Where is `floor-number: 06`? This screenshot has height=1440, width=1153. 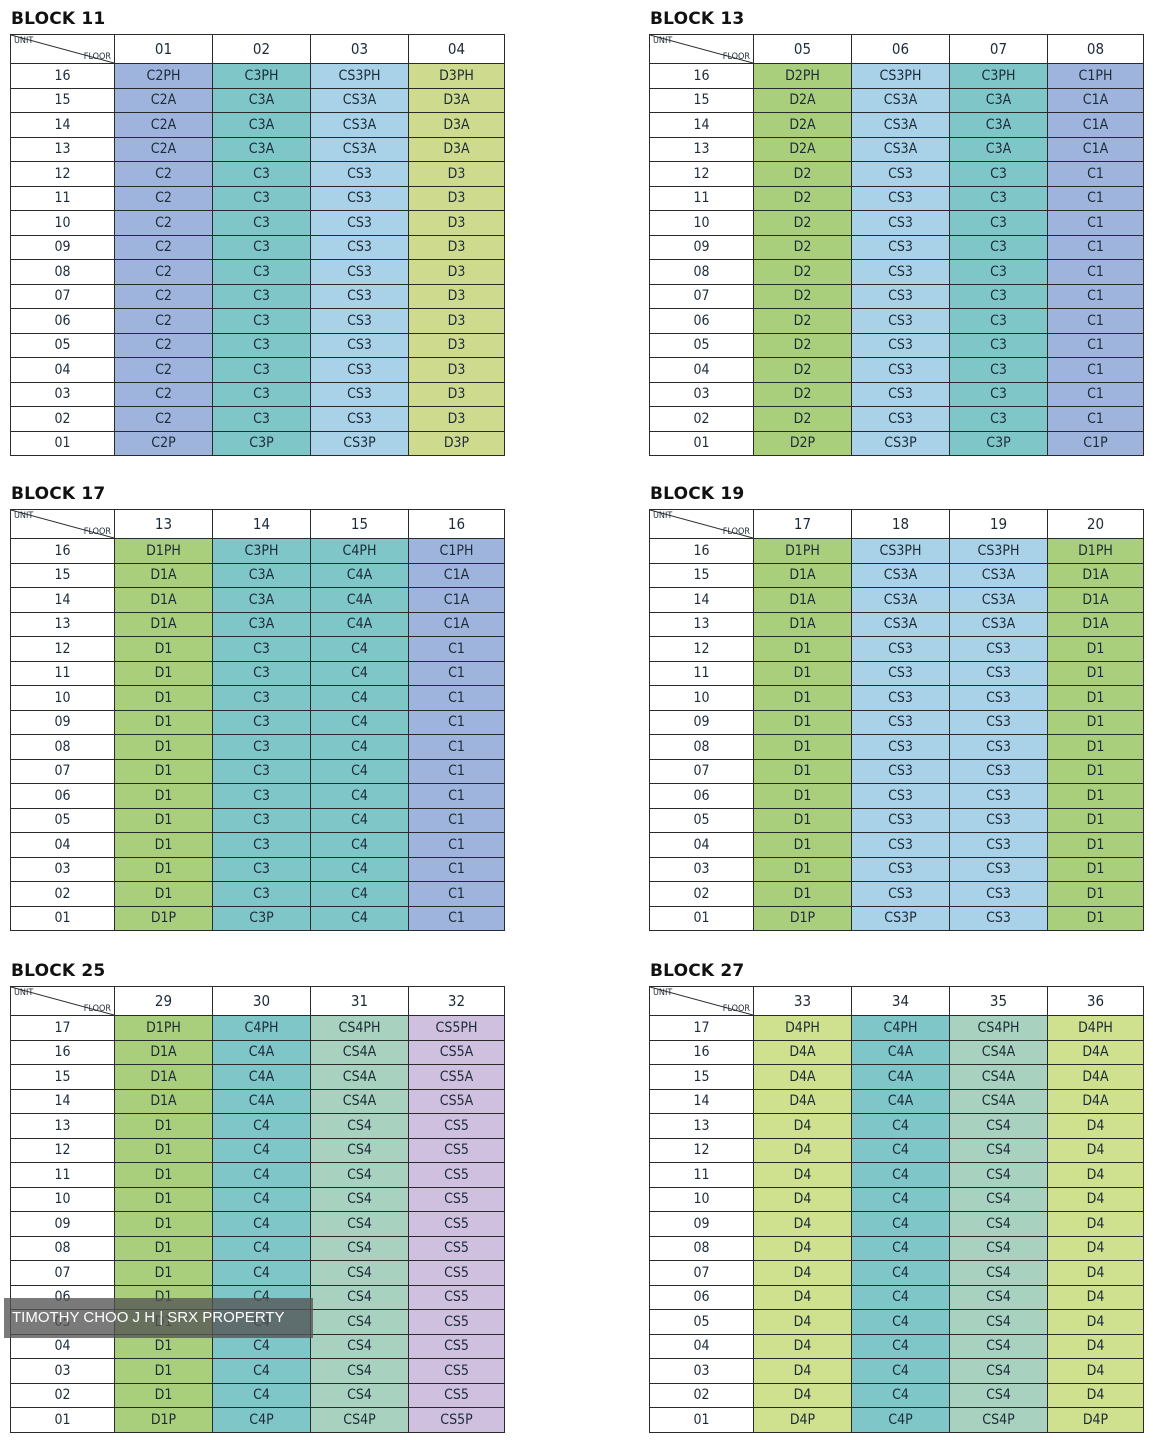
floor-number: 06 is located at coordinates (62, 796).